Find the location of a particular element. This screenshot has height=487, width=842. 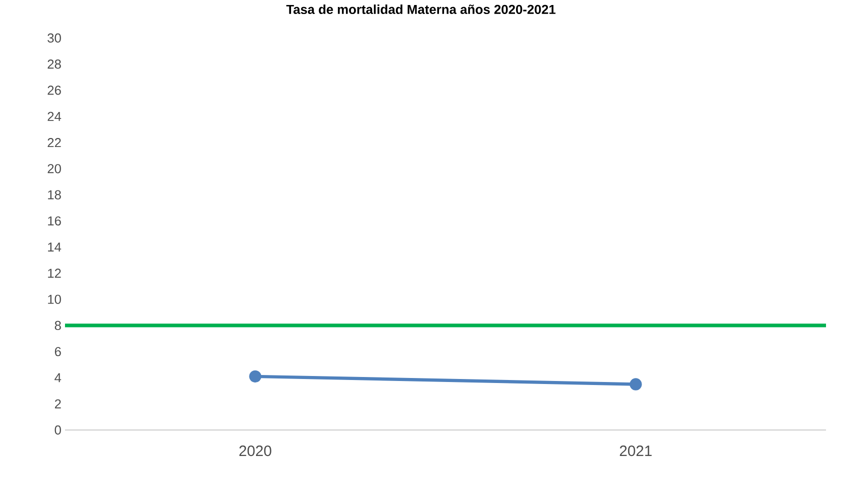

y-tick-label: 20 is located at coordinates (54, 169).